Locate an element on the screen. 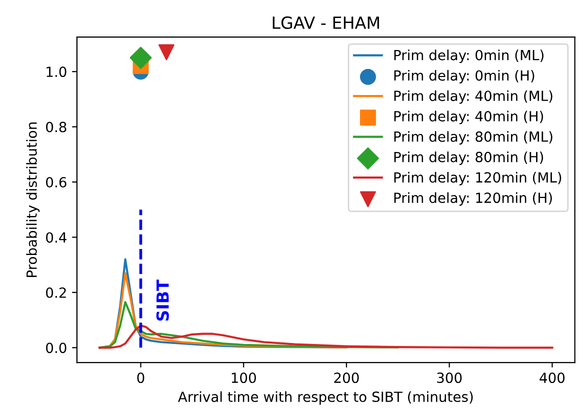 The width and height of the screenshot is (583, 412). y-tick-label: 0.6 is located at coordinates (56, 182).